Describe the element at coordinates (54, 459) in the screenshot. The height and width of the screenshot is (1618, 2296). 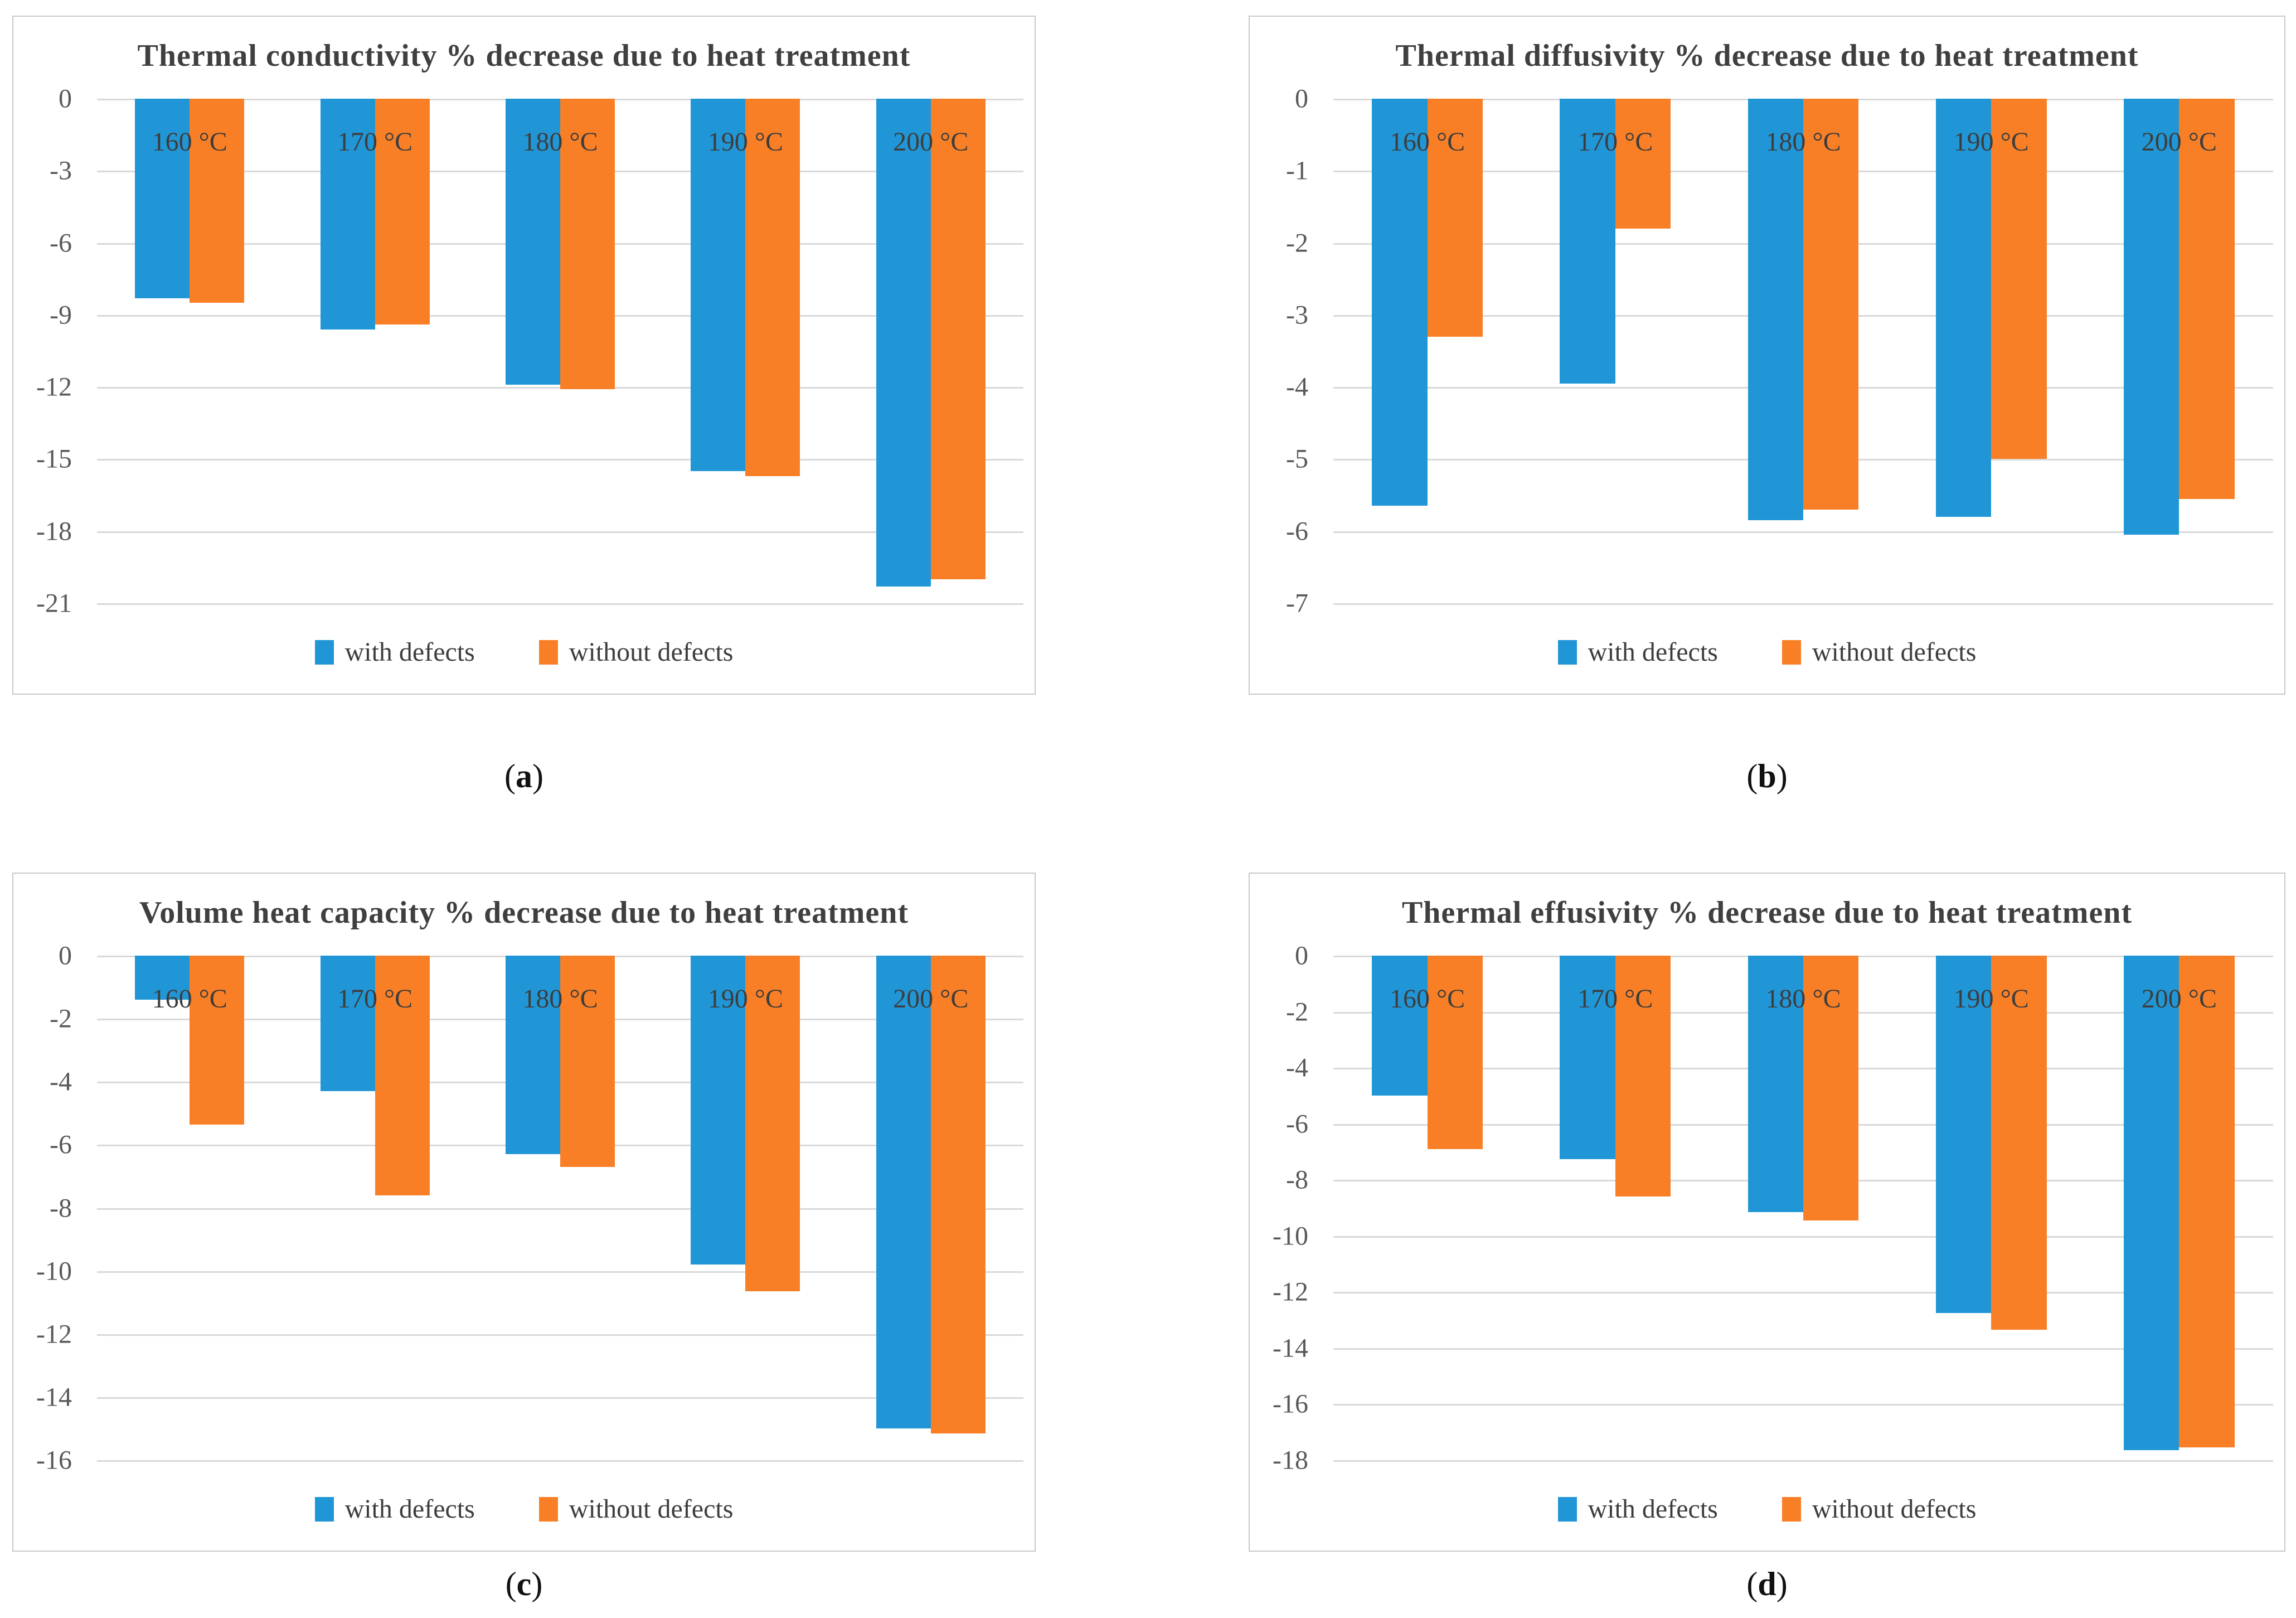
I see `y-tick-label: -15` at that location.